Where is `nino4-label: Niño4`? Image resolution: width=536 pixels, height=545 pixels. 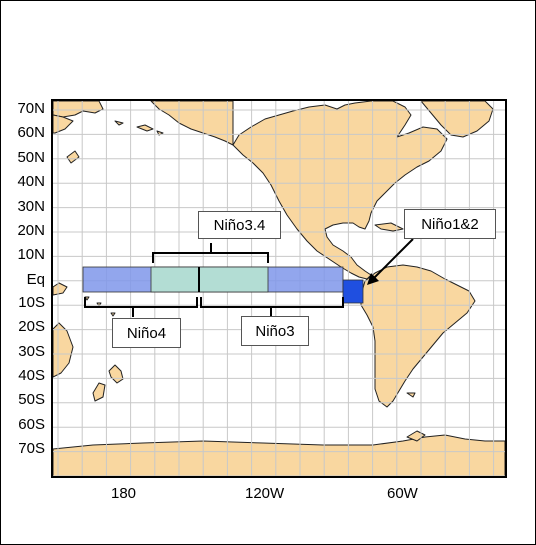 nino4-label: Niño4 is located at coordinates (146, 333).